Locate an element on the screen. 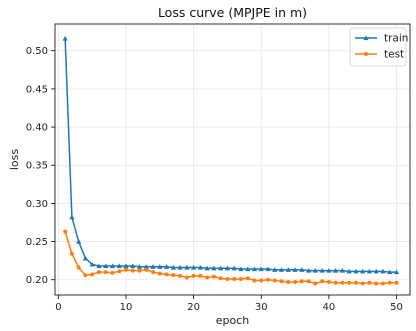  y-tick-label: 0.20 is located at coordinates (37, 280).